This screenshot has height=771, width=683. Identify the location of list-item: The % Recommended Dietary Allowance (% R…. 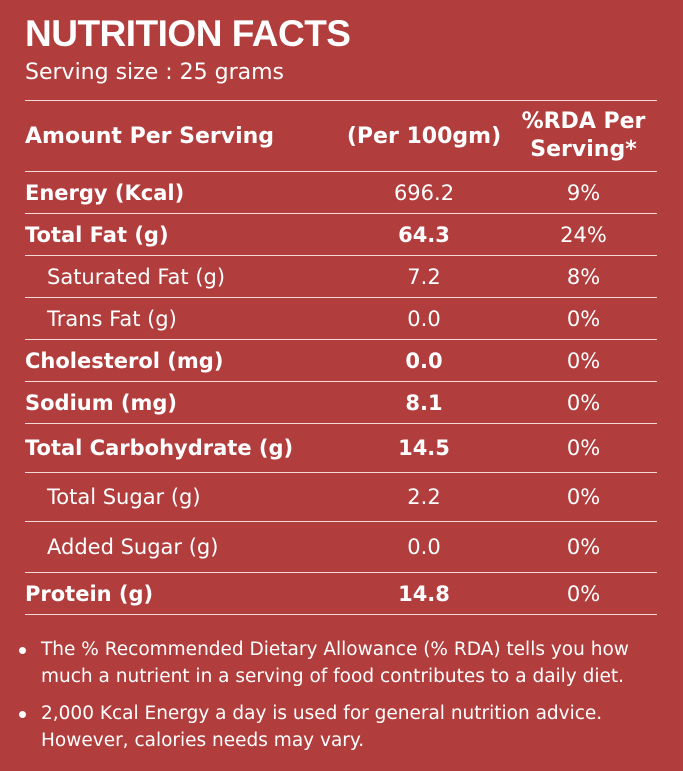
(342, 663).